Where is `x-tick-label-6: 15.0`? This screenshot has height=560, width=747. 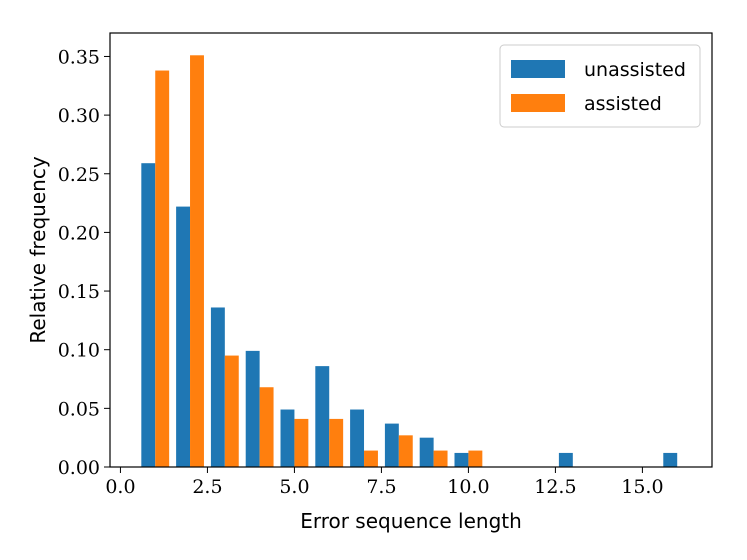 x-tick-label-6: 15.0 is located at coordinates (642, 487).